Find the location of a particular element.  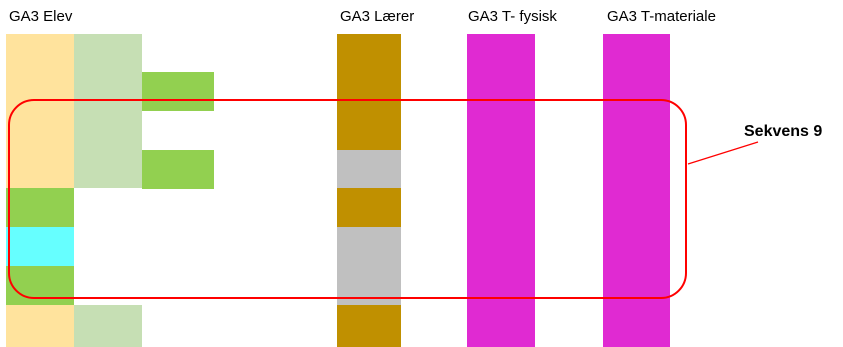

column-title-laerer: GA3 Lærer is located at coordinates (377, 16).